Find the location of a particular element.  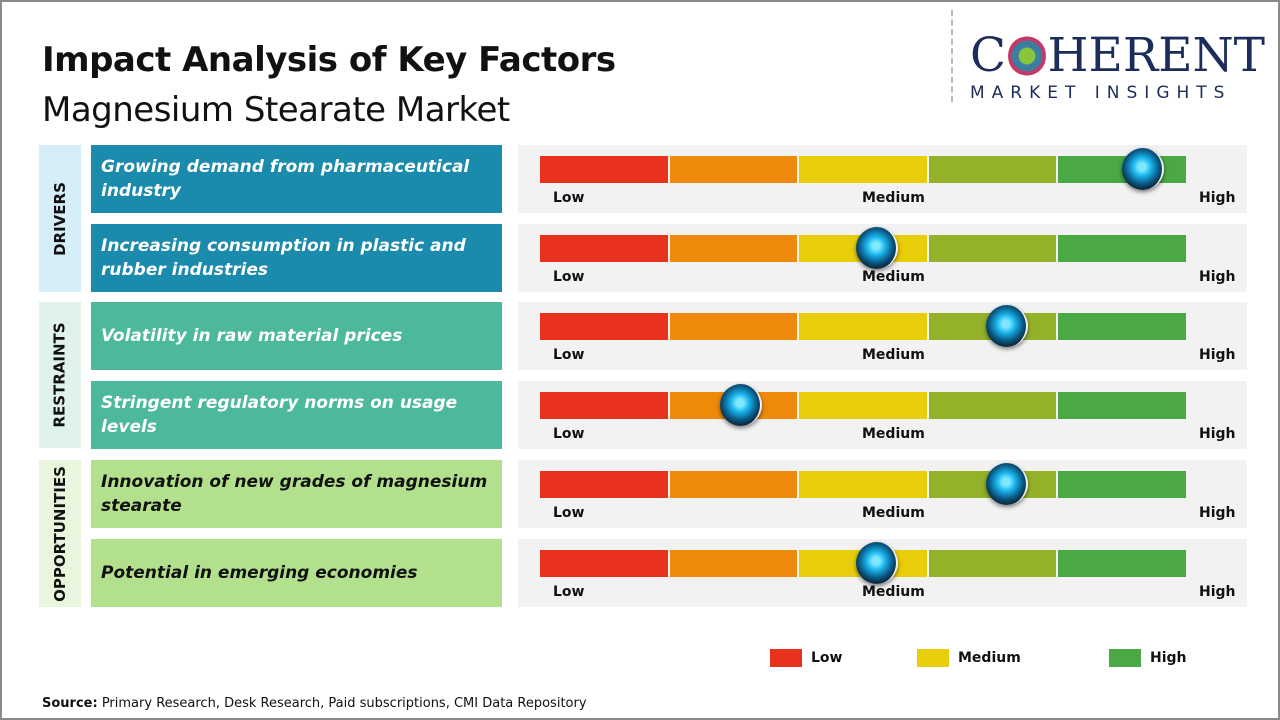

logo-word: HERENT is located at coordinates (1156, 55).